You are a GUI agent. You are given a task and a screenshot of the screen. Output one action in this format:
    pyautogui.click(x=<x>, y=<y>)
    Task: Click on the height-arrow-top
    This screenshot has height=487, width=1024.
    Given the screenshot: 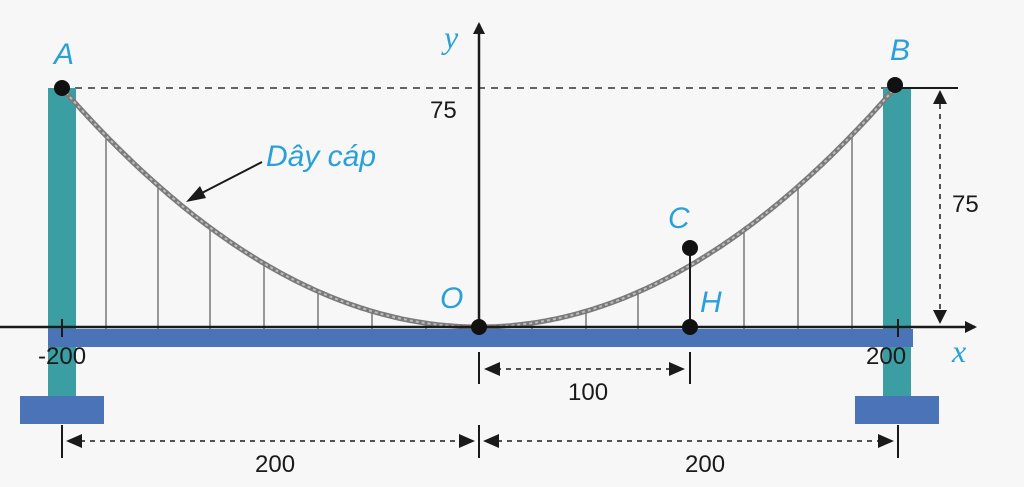 What is the action you would take?
    pyautogui.click(x=940, y=97)
    